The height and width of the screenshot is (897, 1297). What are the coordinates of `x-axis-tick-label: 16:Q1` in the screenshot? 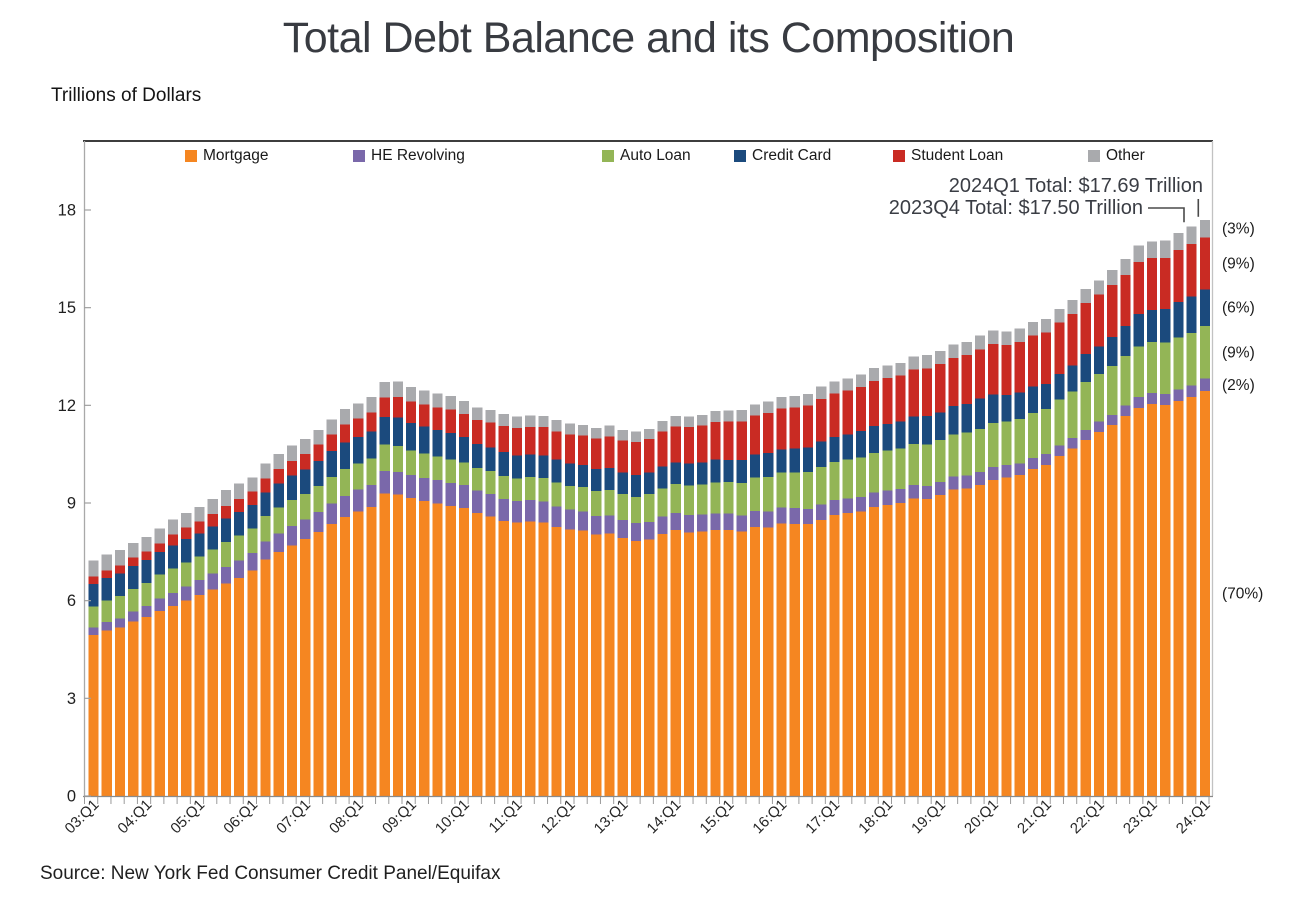 It's located at (769, 816).